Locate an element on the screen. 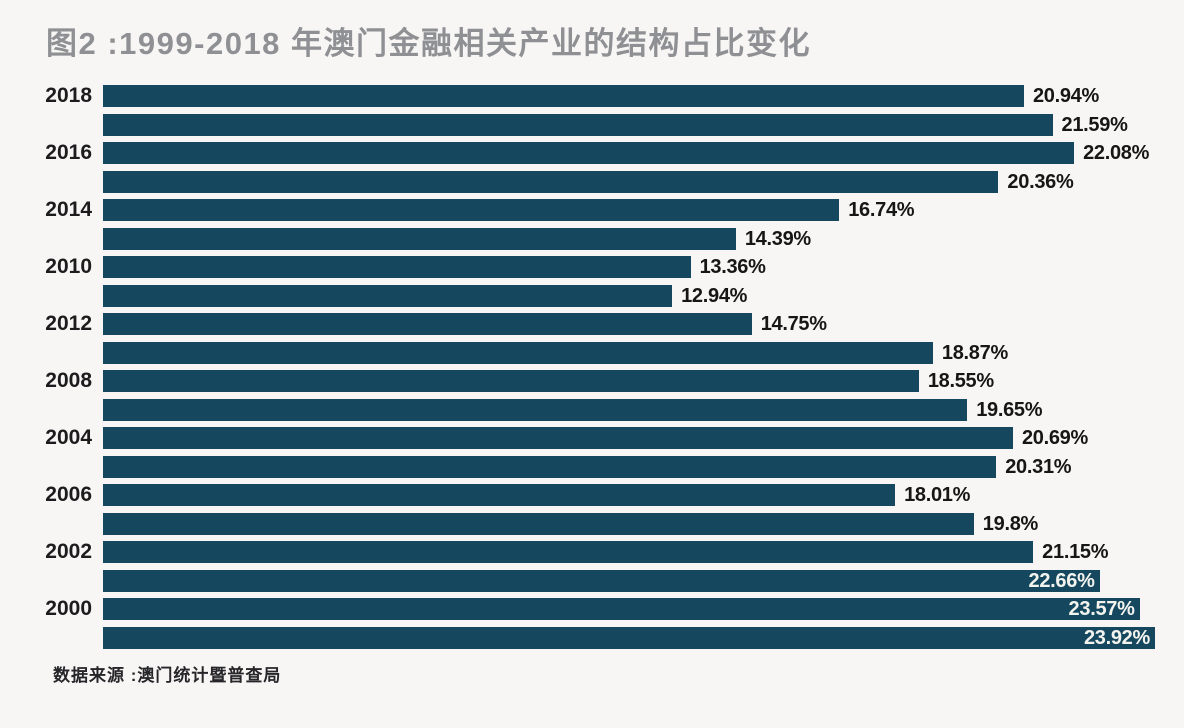 The width and height of the screenshot is (1184, 728). bar-track: 22.08% is located at coordinates (629, 153).